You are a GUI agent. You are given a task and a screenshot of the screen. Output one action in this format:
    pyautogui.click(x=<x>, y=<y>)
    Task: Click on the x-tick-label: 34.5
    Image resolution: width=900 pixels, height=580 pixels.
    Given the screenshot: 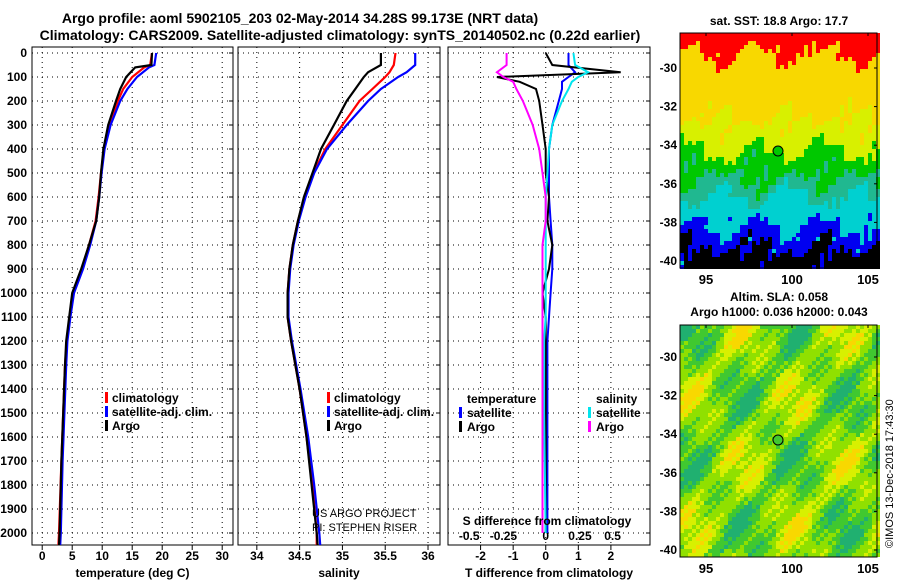 What is the action you would take?
    pyautogui.click(x=300, y=556)
    